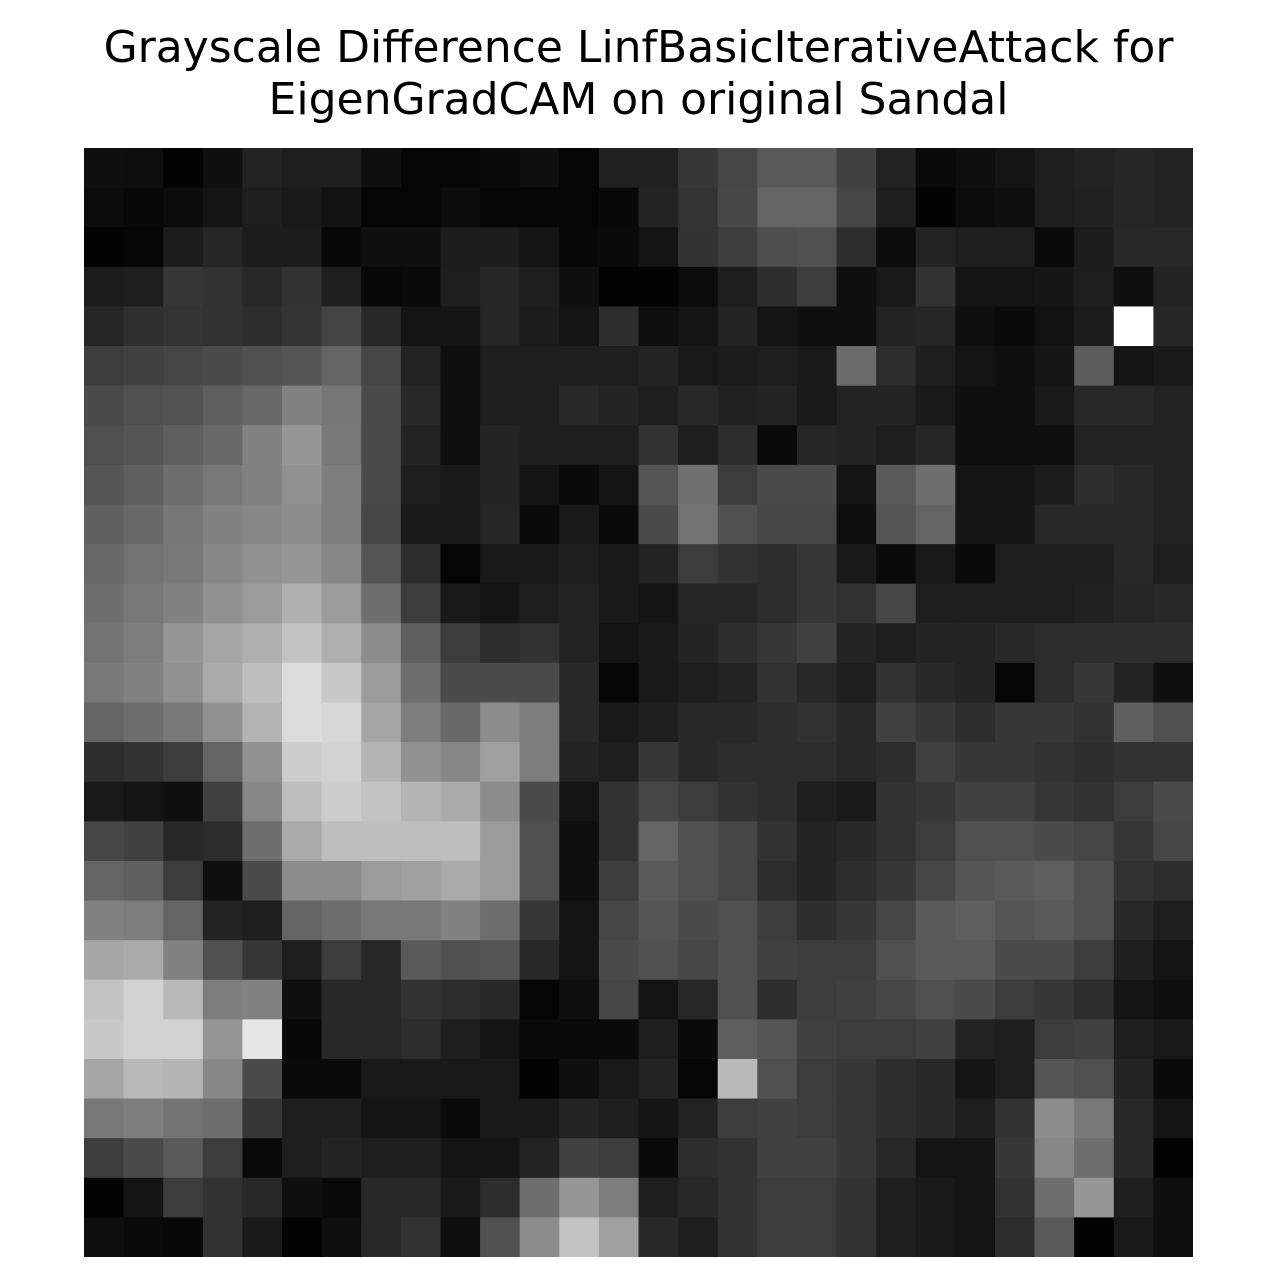  I want to click on heatmap-cell-r9-c24, so click(1054, 524).